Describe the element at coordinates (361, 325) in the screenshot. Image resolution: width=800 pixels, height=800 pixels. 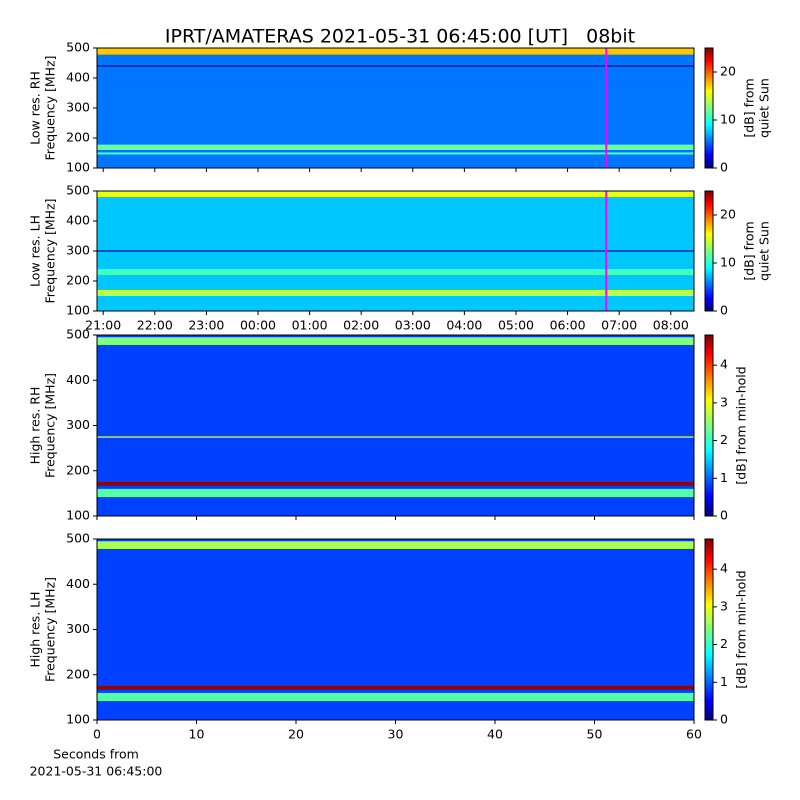
I see `x-tick-label: 02:00` at that location.